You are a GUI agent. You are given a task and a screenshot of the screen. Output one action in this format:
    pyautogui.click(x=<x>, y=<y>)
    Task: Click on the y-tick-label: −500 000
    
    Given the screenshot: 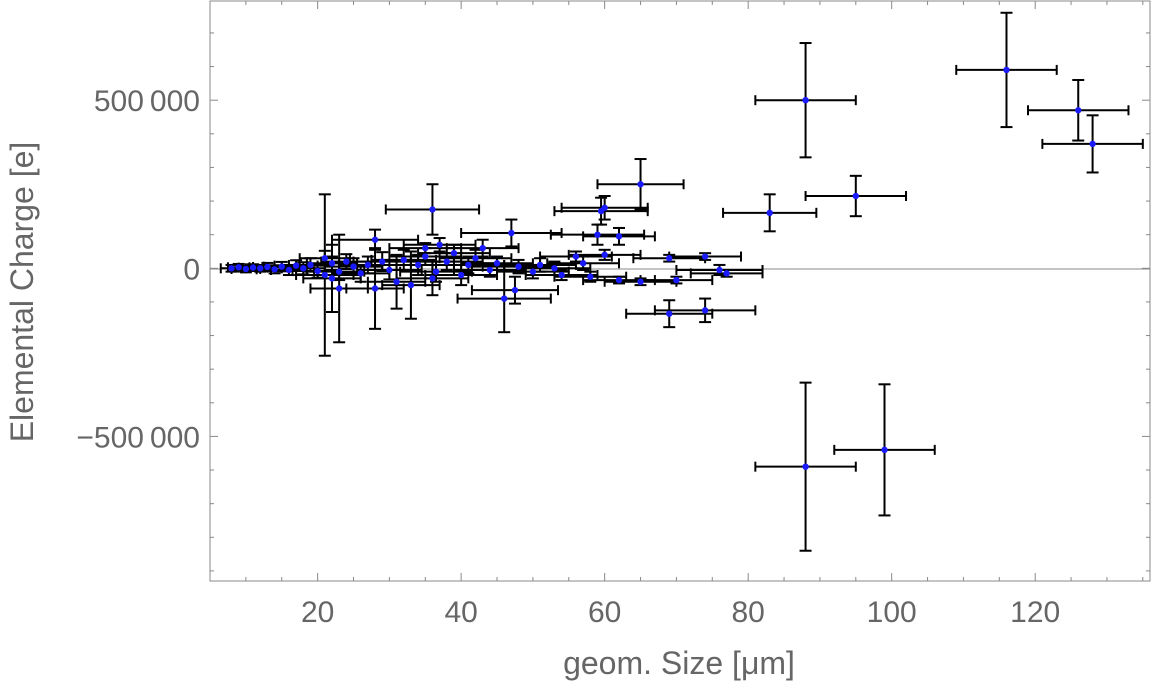 What is the action you would take?
    pyautogui.click(x=138, y=437)
    